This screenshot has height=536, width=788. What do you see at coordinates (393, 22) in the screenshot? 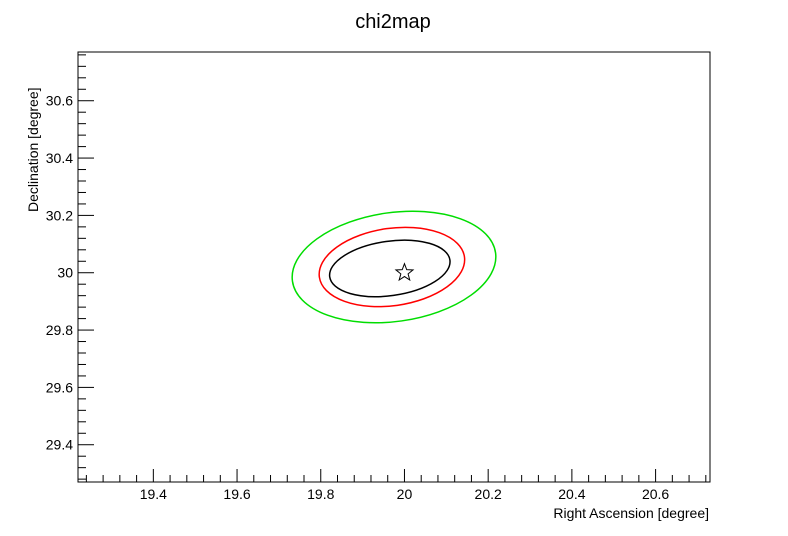
I see `chart-title: chi2map` at bounding box center [393, 22].